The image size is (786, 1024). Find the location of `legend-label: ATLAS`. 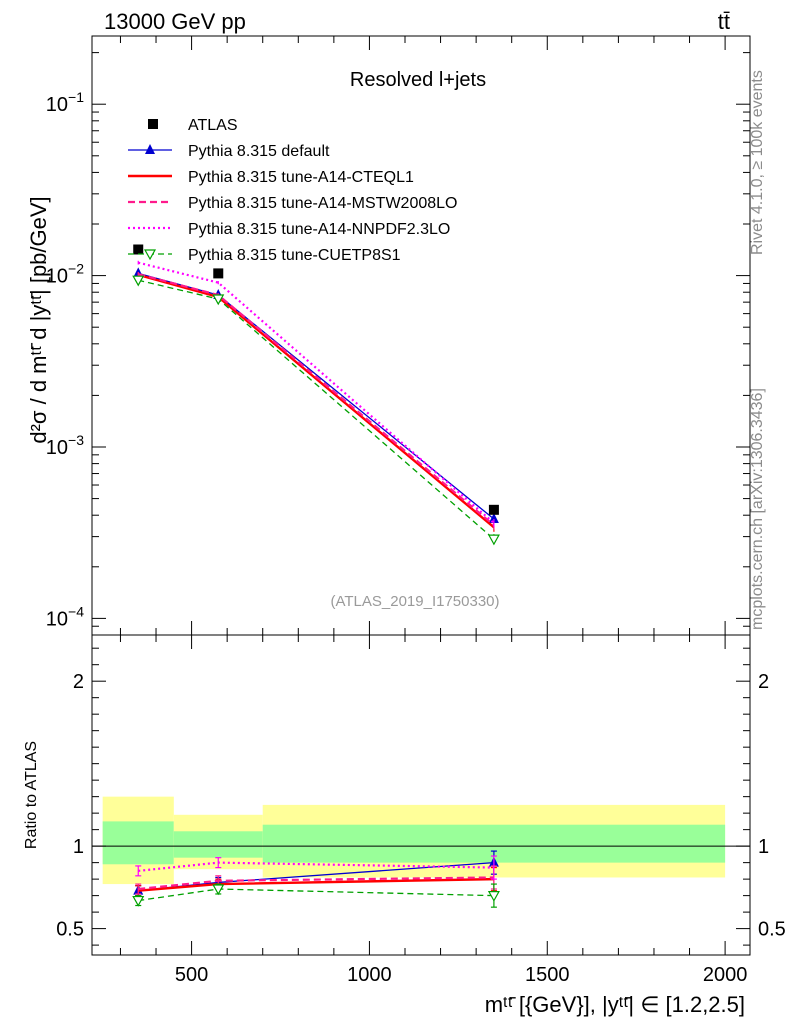

legend-label: ATLAS is located at coordinates (213, 125).